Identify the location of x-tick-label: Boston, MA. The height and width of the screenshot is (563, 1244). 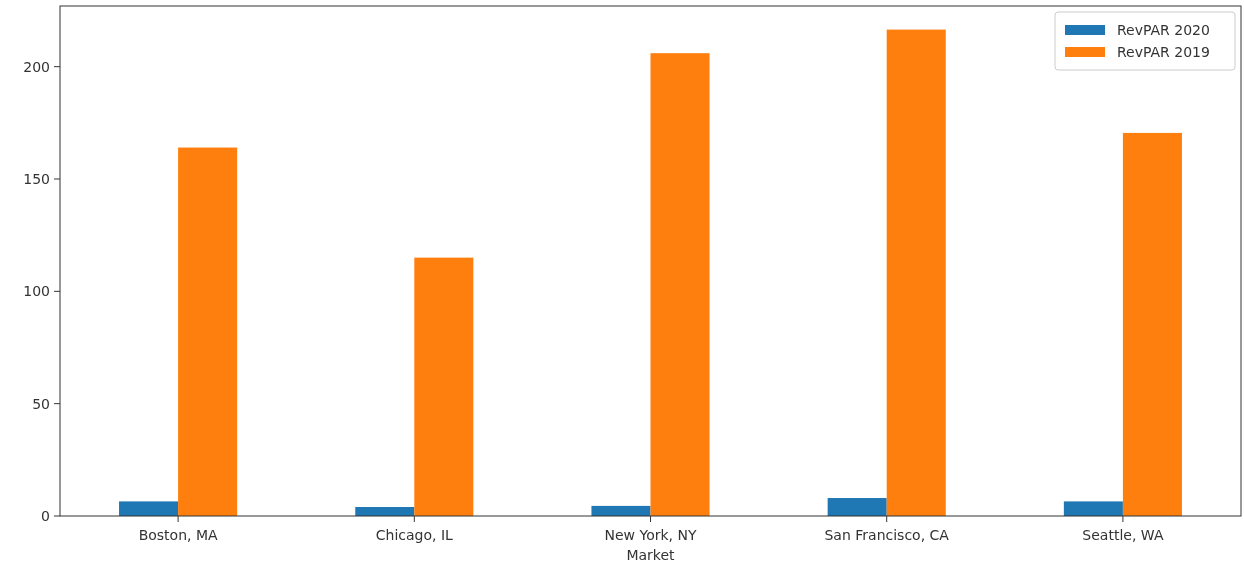
(178, 535).